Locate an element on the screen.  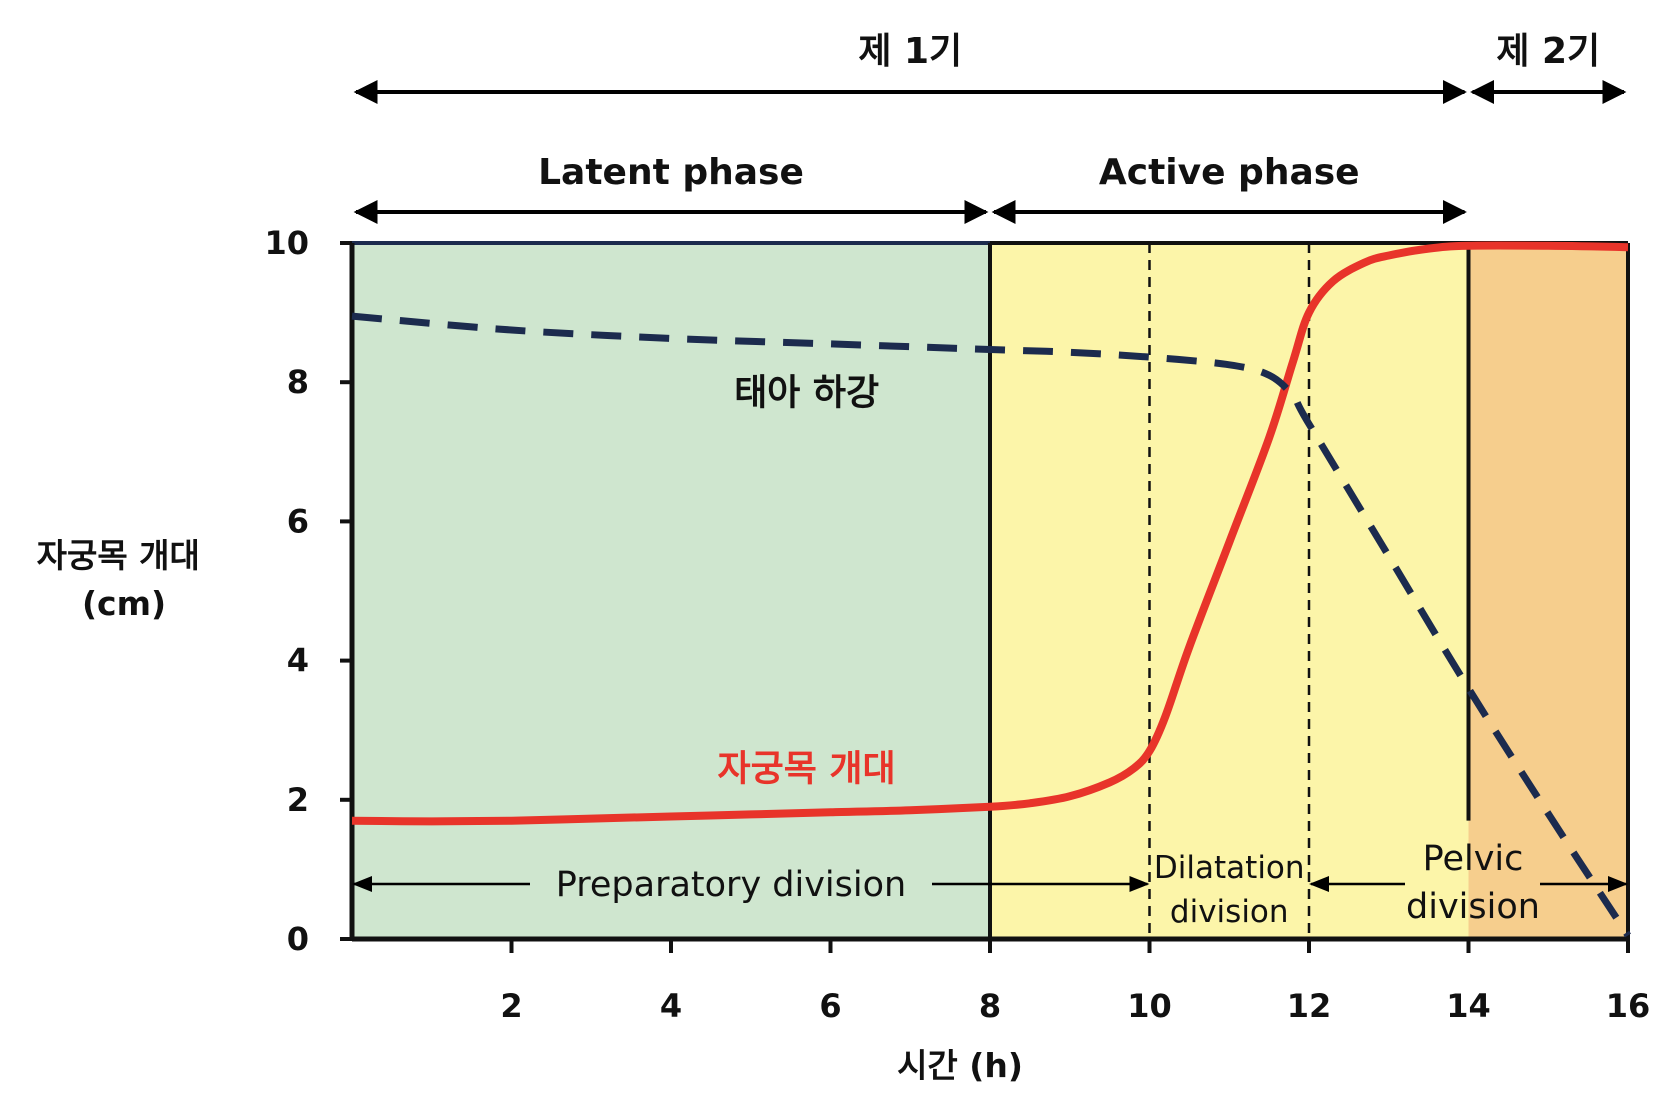
x-tick-label-10: 10 is located at coordinates (1149, 1006).